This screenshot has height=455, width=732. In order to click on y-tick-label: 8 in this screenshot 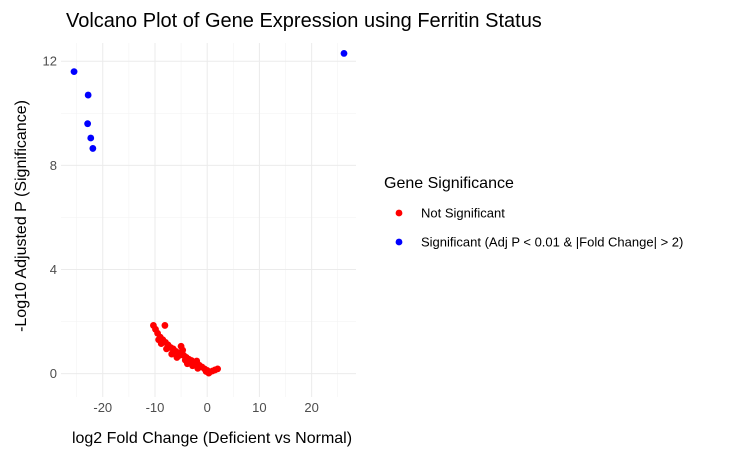, I will do `click(53, 165)`.